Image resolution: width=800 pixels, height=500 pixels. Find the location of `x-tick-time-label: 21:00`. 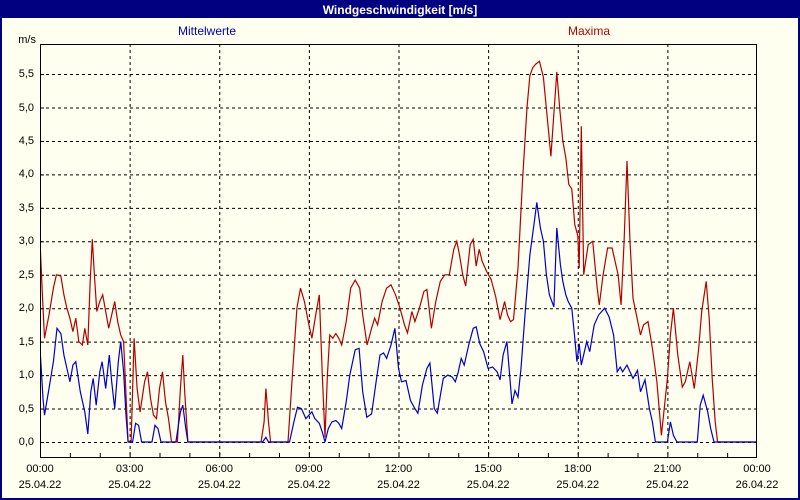

x-tick-time-label: 21:00 is located at coordinates (667, 469).